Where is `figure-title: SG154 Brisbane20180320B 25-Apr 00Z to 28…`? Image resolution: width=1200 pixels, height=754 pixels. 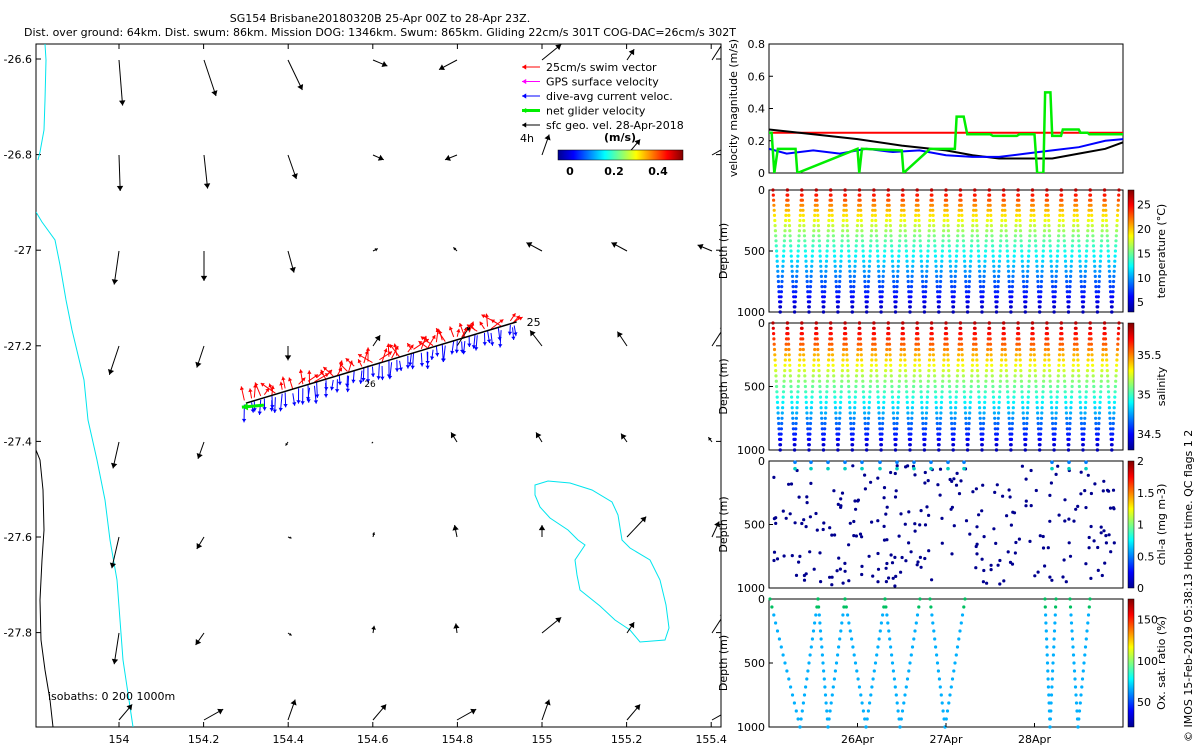
figure-title: SG154 Brisbane20180320B 25-Apr 00Z to 28… is located at coordinates (380, 18).